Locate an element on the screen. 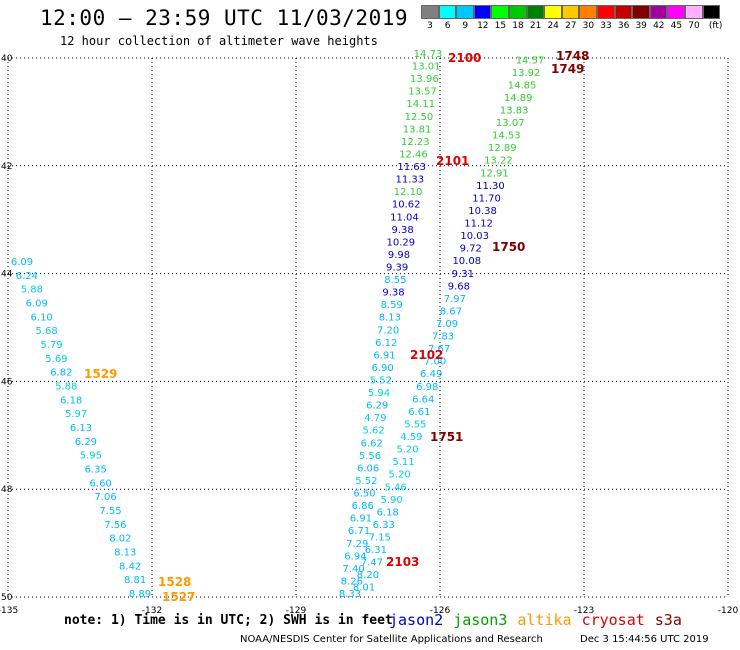 This screenshot has height=650, width=740. wave-height-value: 6.10 is located at coordinates (42, 317).